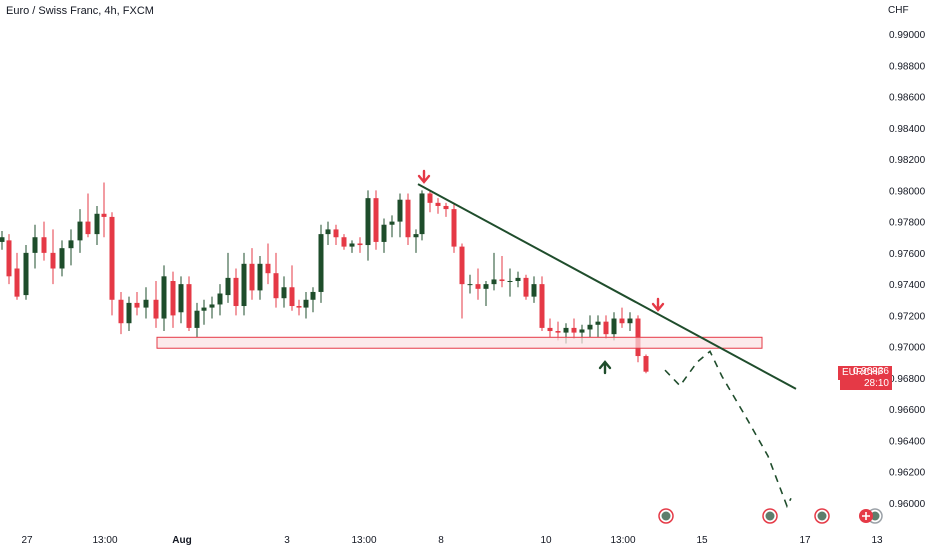  What do you see at coordinates (876, 383) in the screenshot?
I see `bar-countdown: 28:10` at bounding box center [876, 383].